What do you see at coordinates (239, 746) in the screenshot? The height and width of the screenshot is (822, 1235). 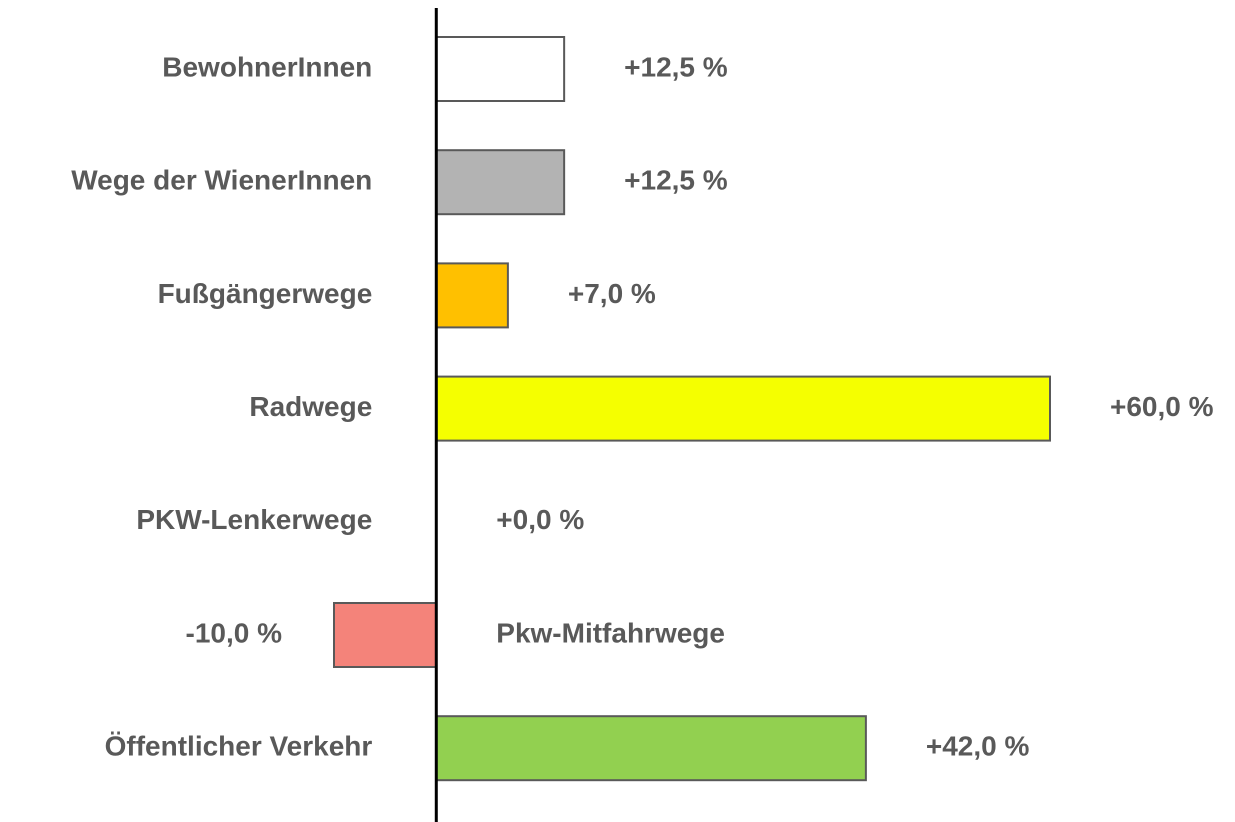 I see `category-label: Öffentlicher Verkehr` at bounding box center [239, 746].